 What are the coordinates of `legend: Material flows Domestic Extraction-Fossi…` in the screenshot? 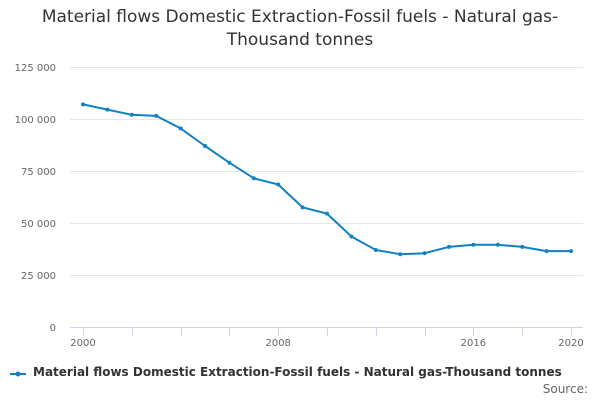 It's located at (302, 373).